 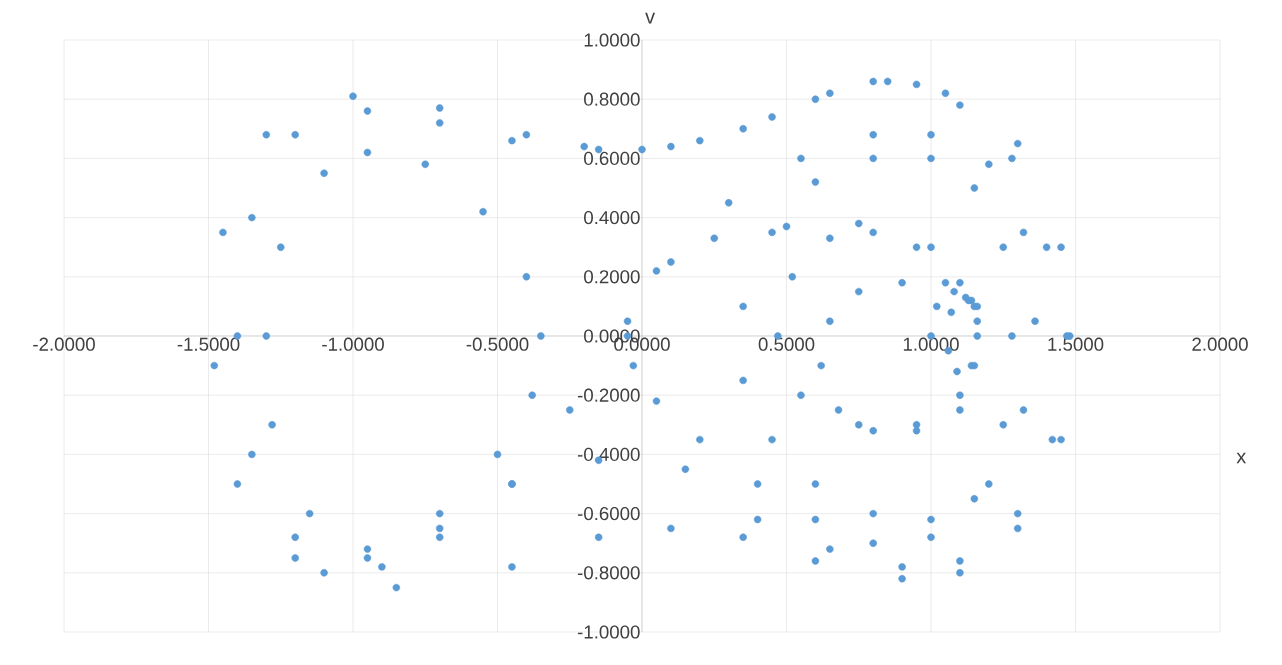 What do you see at coordinates (497, 344) in the screenshot?
I see `x-tick-label: -0.5000` at bounding box center [497, 344].